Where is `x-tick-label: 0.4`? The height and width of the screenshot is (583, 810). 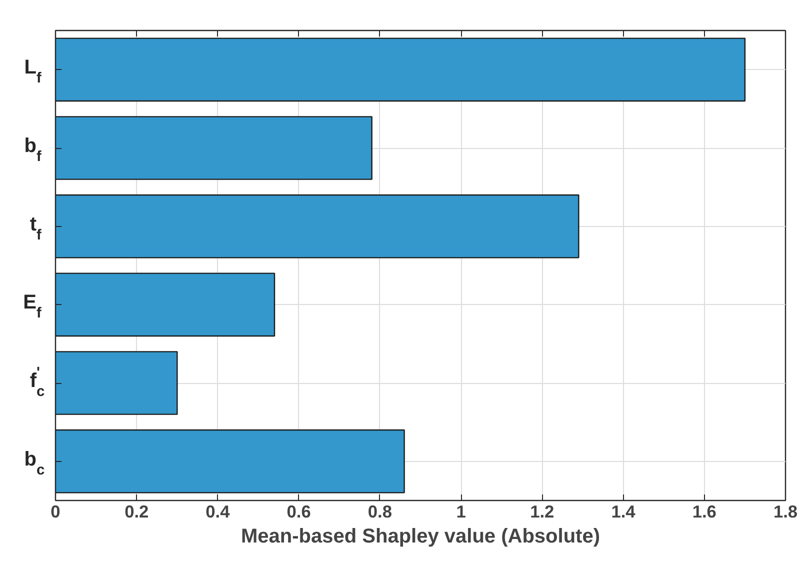
x-tick-label: 0.4 is located at coordinates (218, 512).